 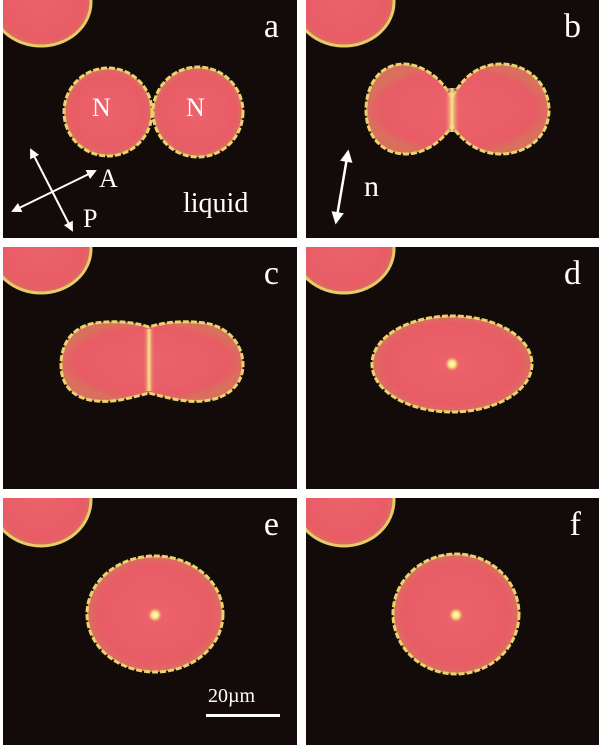 What do you see at coordinates (101, 107) in the screenshot?
I see `label-nematic-left: N` at bounding box center [101, 107].